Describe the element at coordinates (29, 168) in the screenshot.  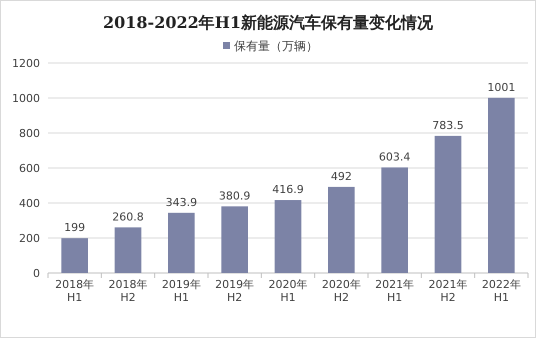
I see `y-tick-label: 600` at that location.